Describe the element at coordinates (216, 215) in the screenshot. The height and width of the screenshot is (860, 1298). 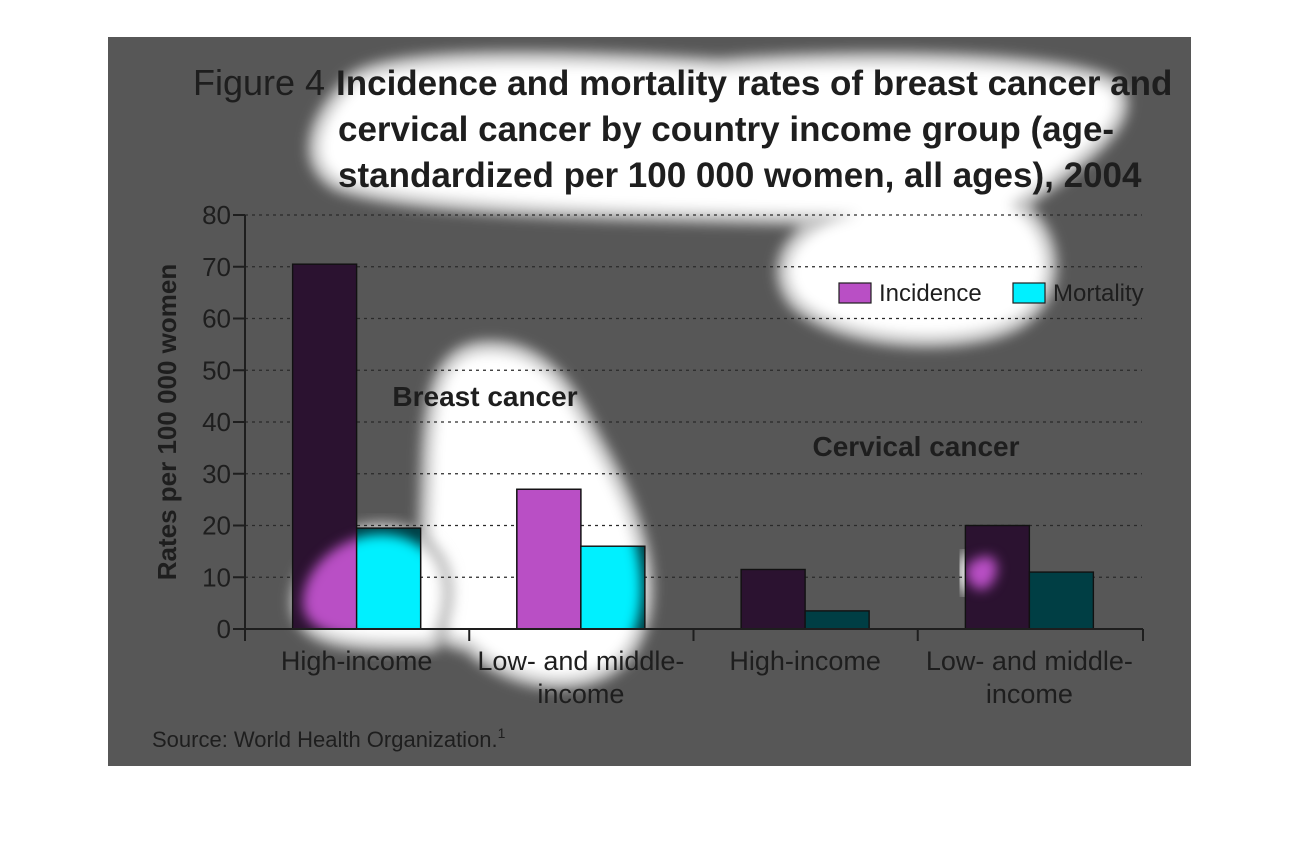
I see `y-tick-label: 80` at that location.